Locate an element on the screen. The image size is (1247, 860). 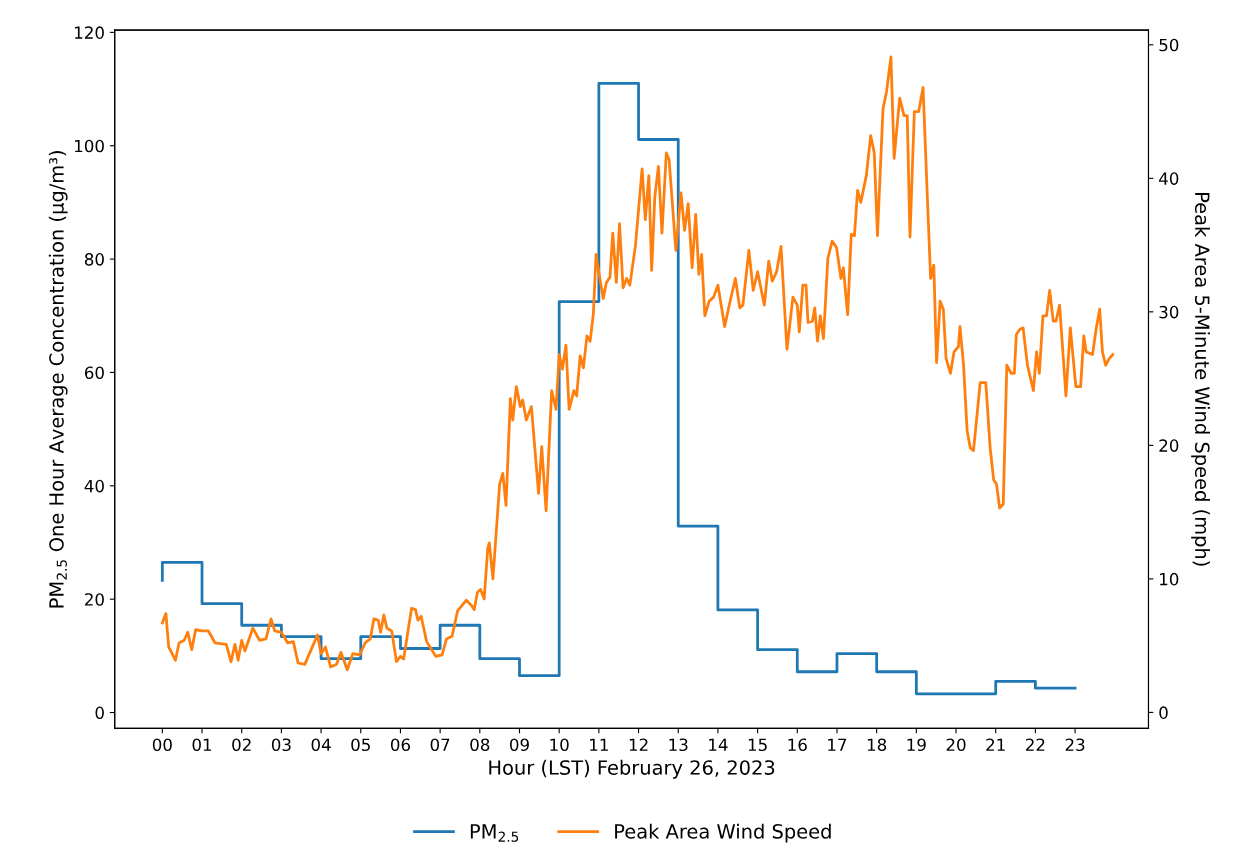
x-axis-title: Hour (LST) February 26, 2023 is located at coordinates (632, 769).